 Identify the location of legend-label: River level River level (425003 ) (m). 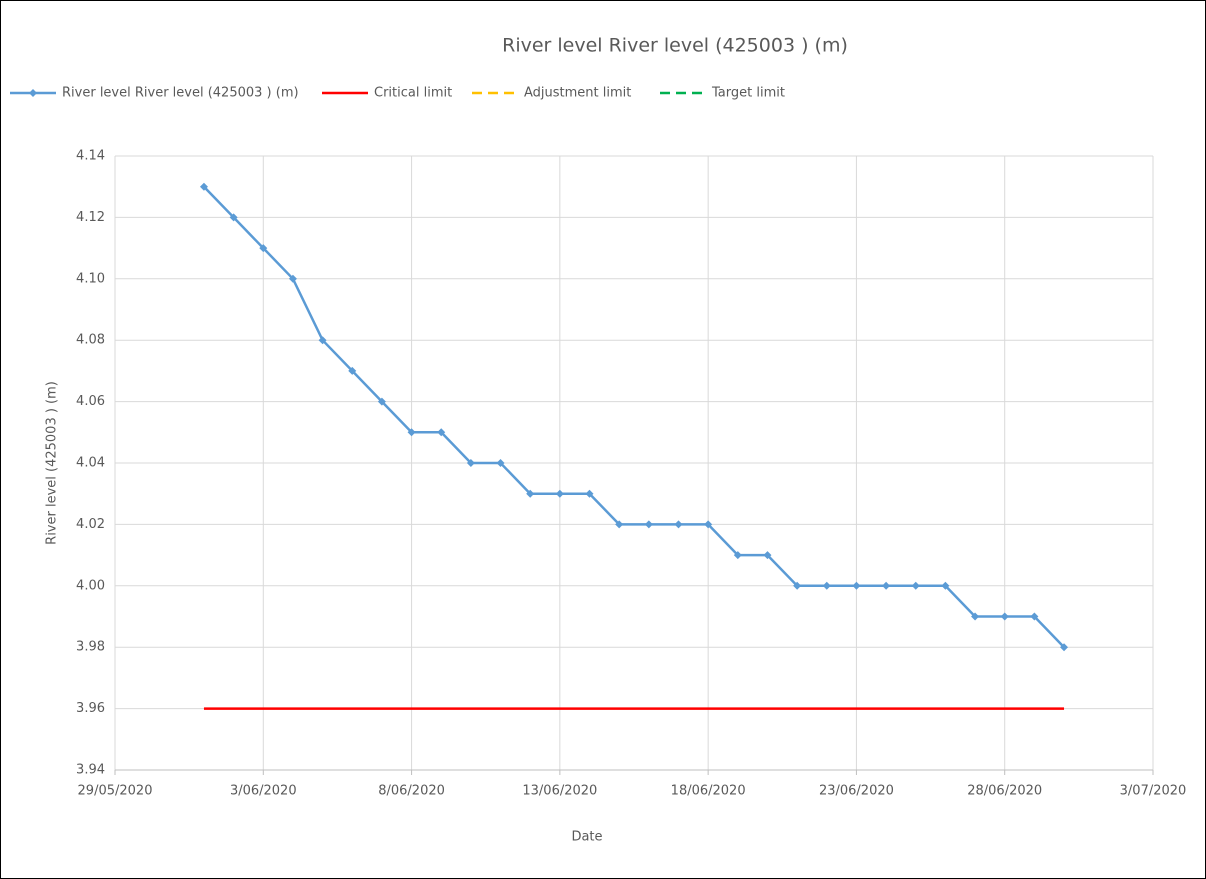
(180, 93).